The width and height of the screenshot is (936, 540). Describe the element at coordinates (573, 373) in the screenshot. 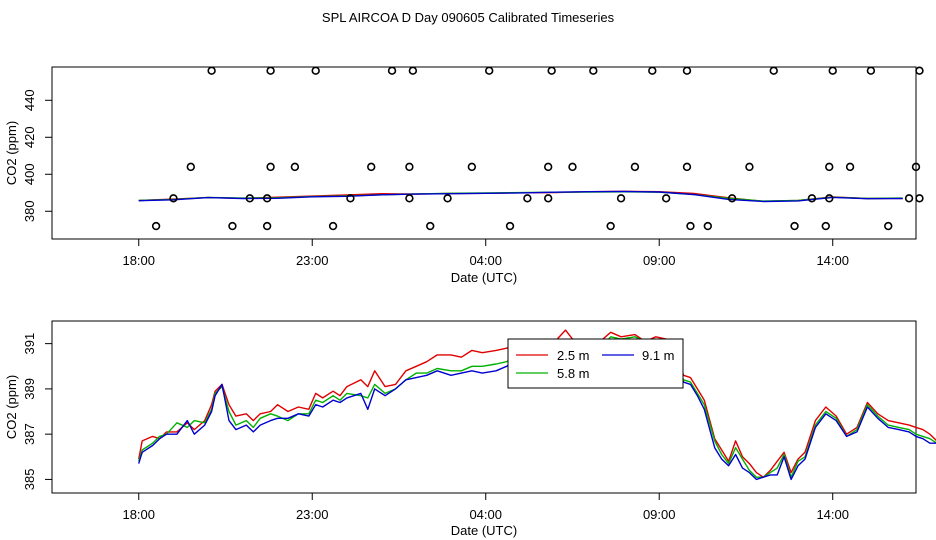

I see `legend-label-5-8m: 5.8 m` at that location.